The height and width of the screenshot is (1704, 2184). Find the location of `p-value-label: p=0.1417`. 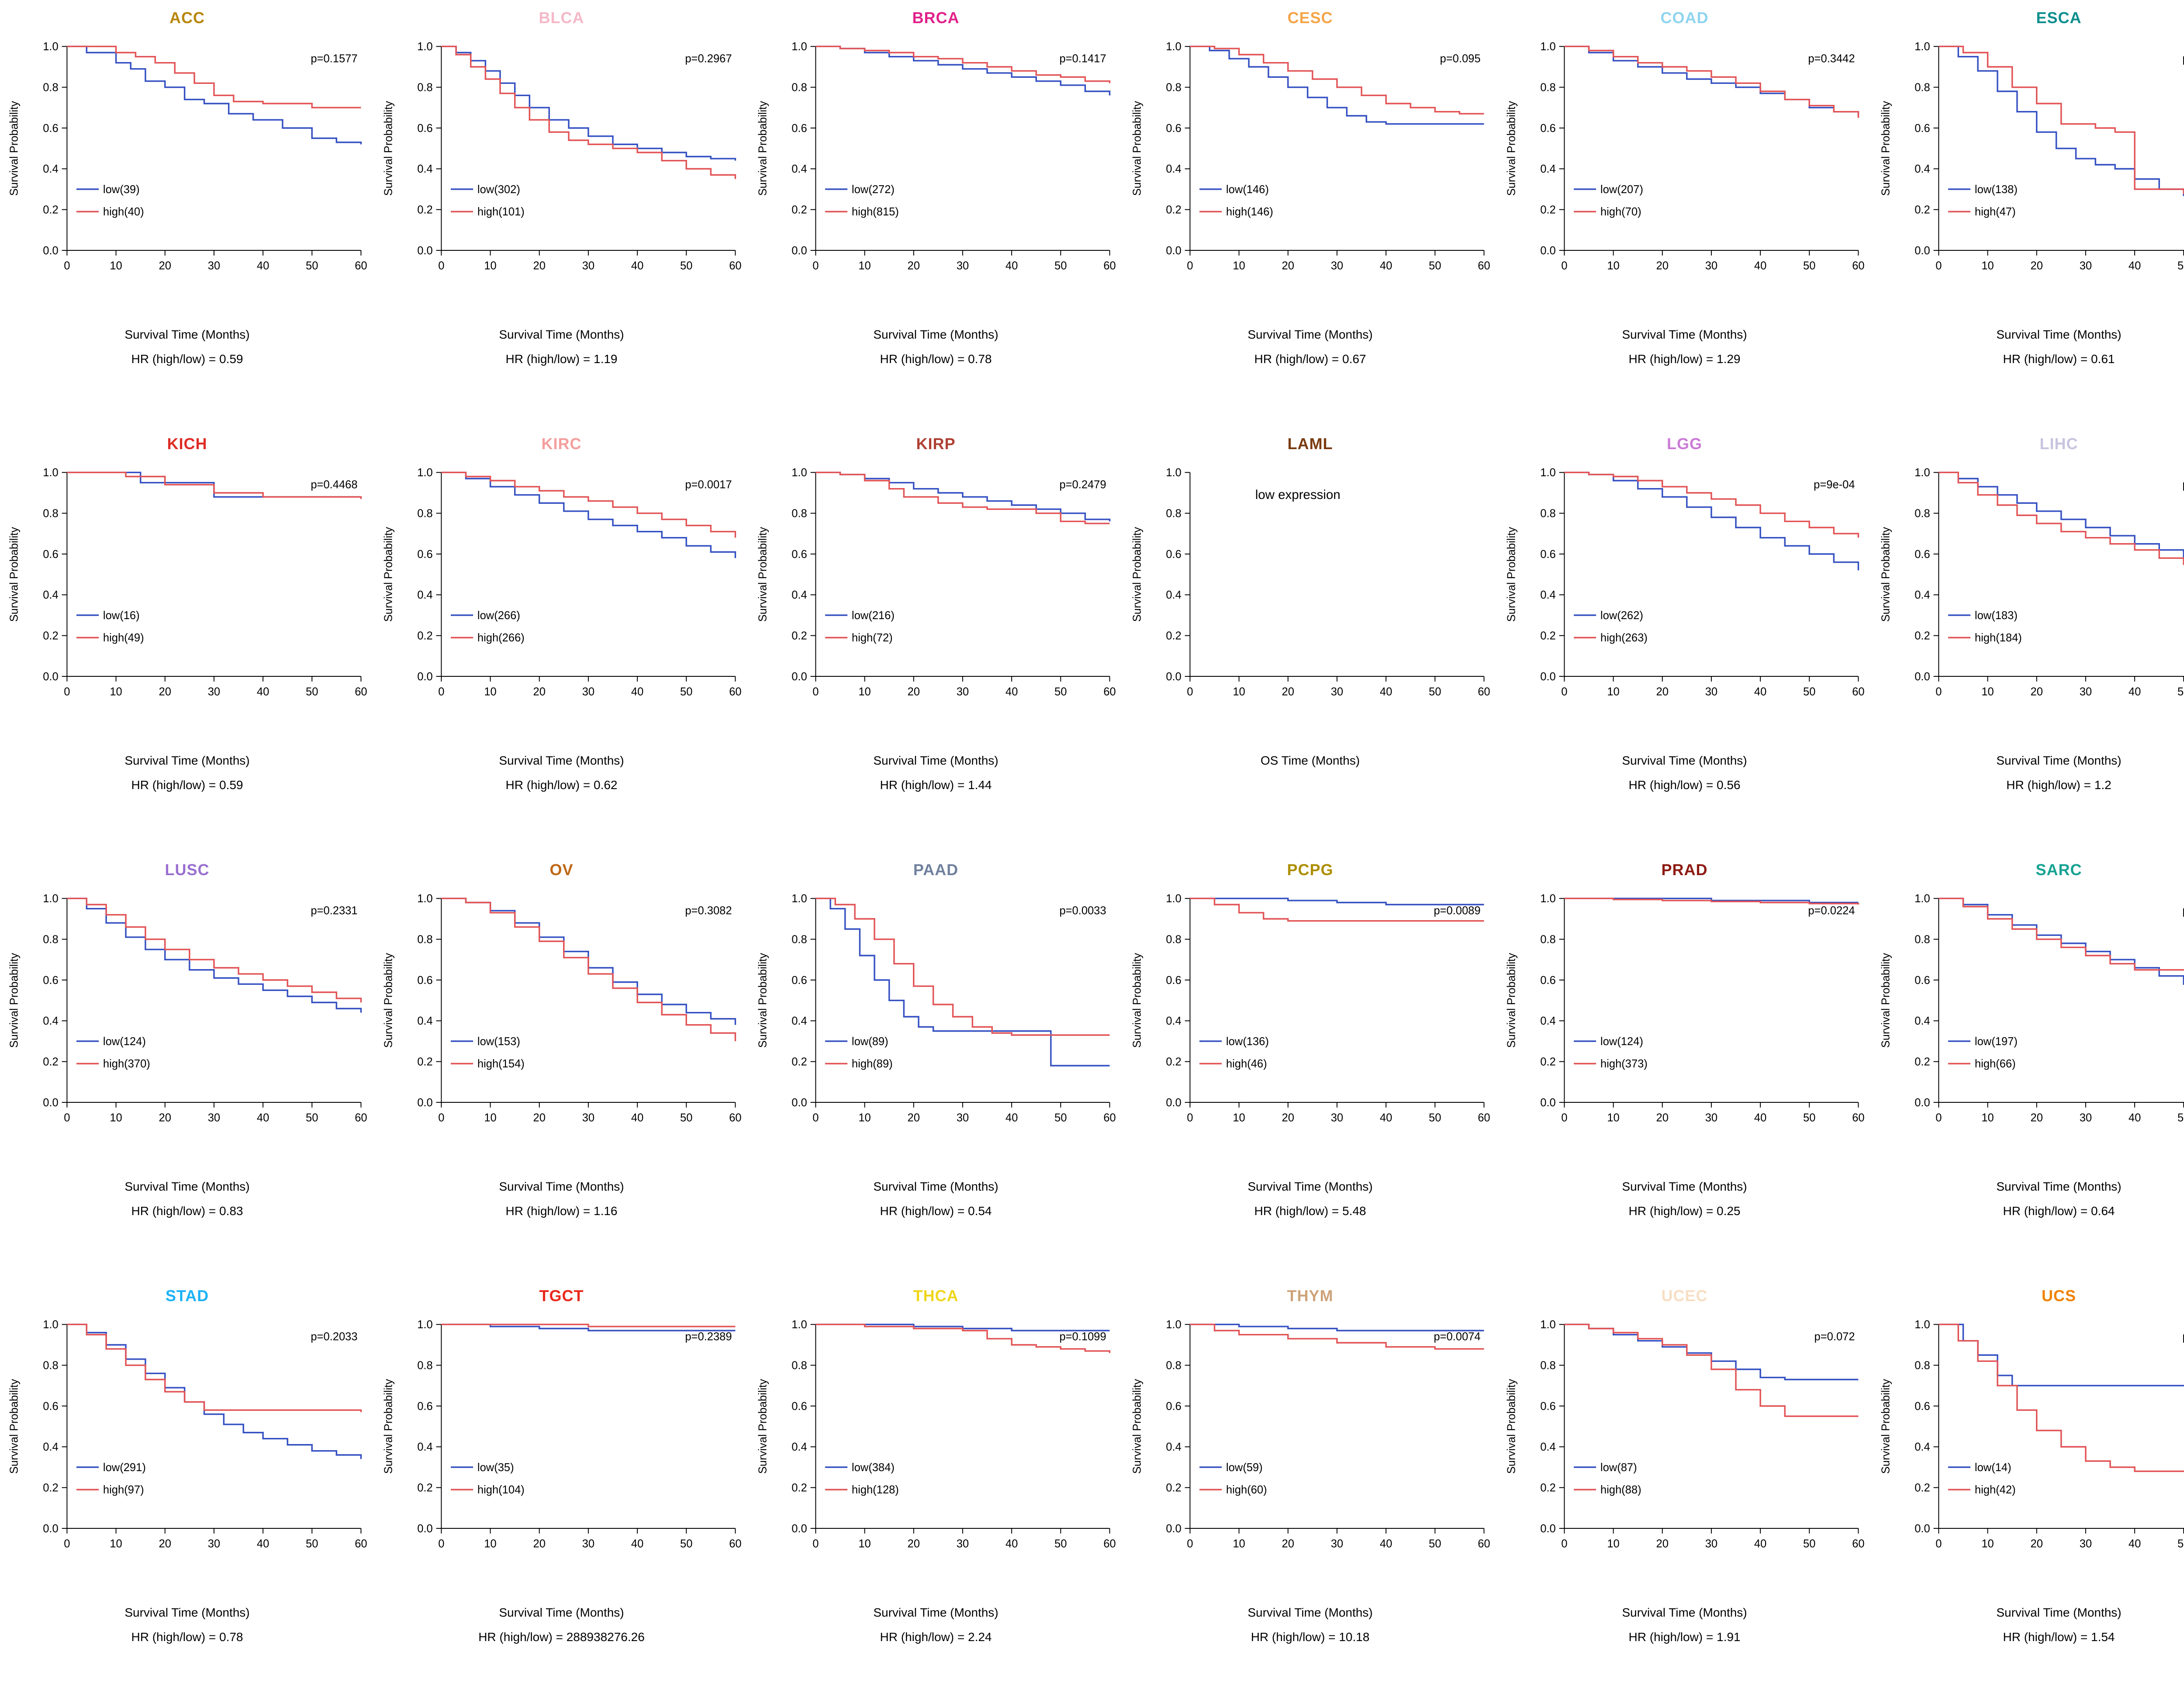

p-value-label: p=0.1417 is located at coordinates (1082, 59).